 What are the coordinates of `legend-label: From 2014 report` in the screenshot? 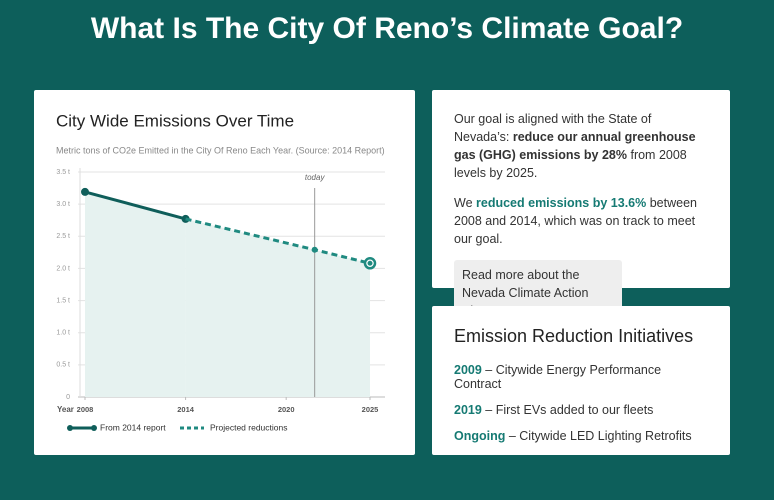 It's located at (133, 427).